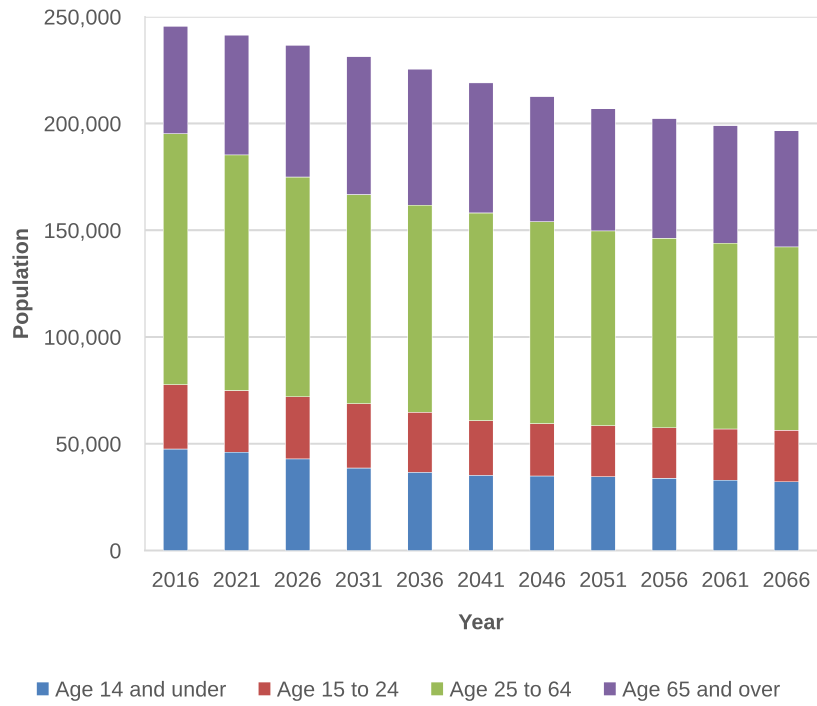 The height and width of the screenshot is (706, 817). I want to click on y-tick-label: 50,000, so click(88, 445).